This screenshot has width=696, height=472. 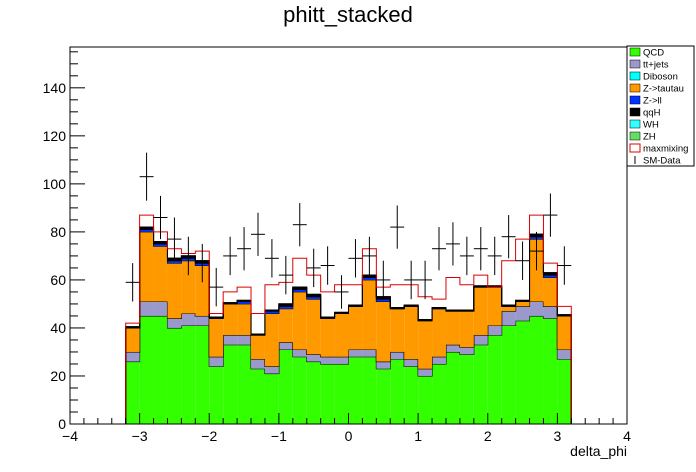 I want to click on legend-label: ZH, so click(x=649, y=137).